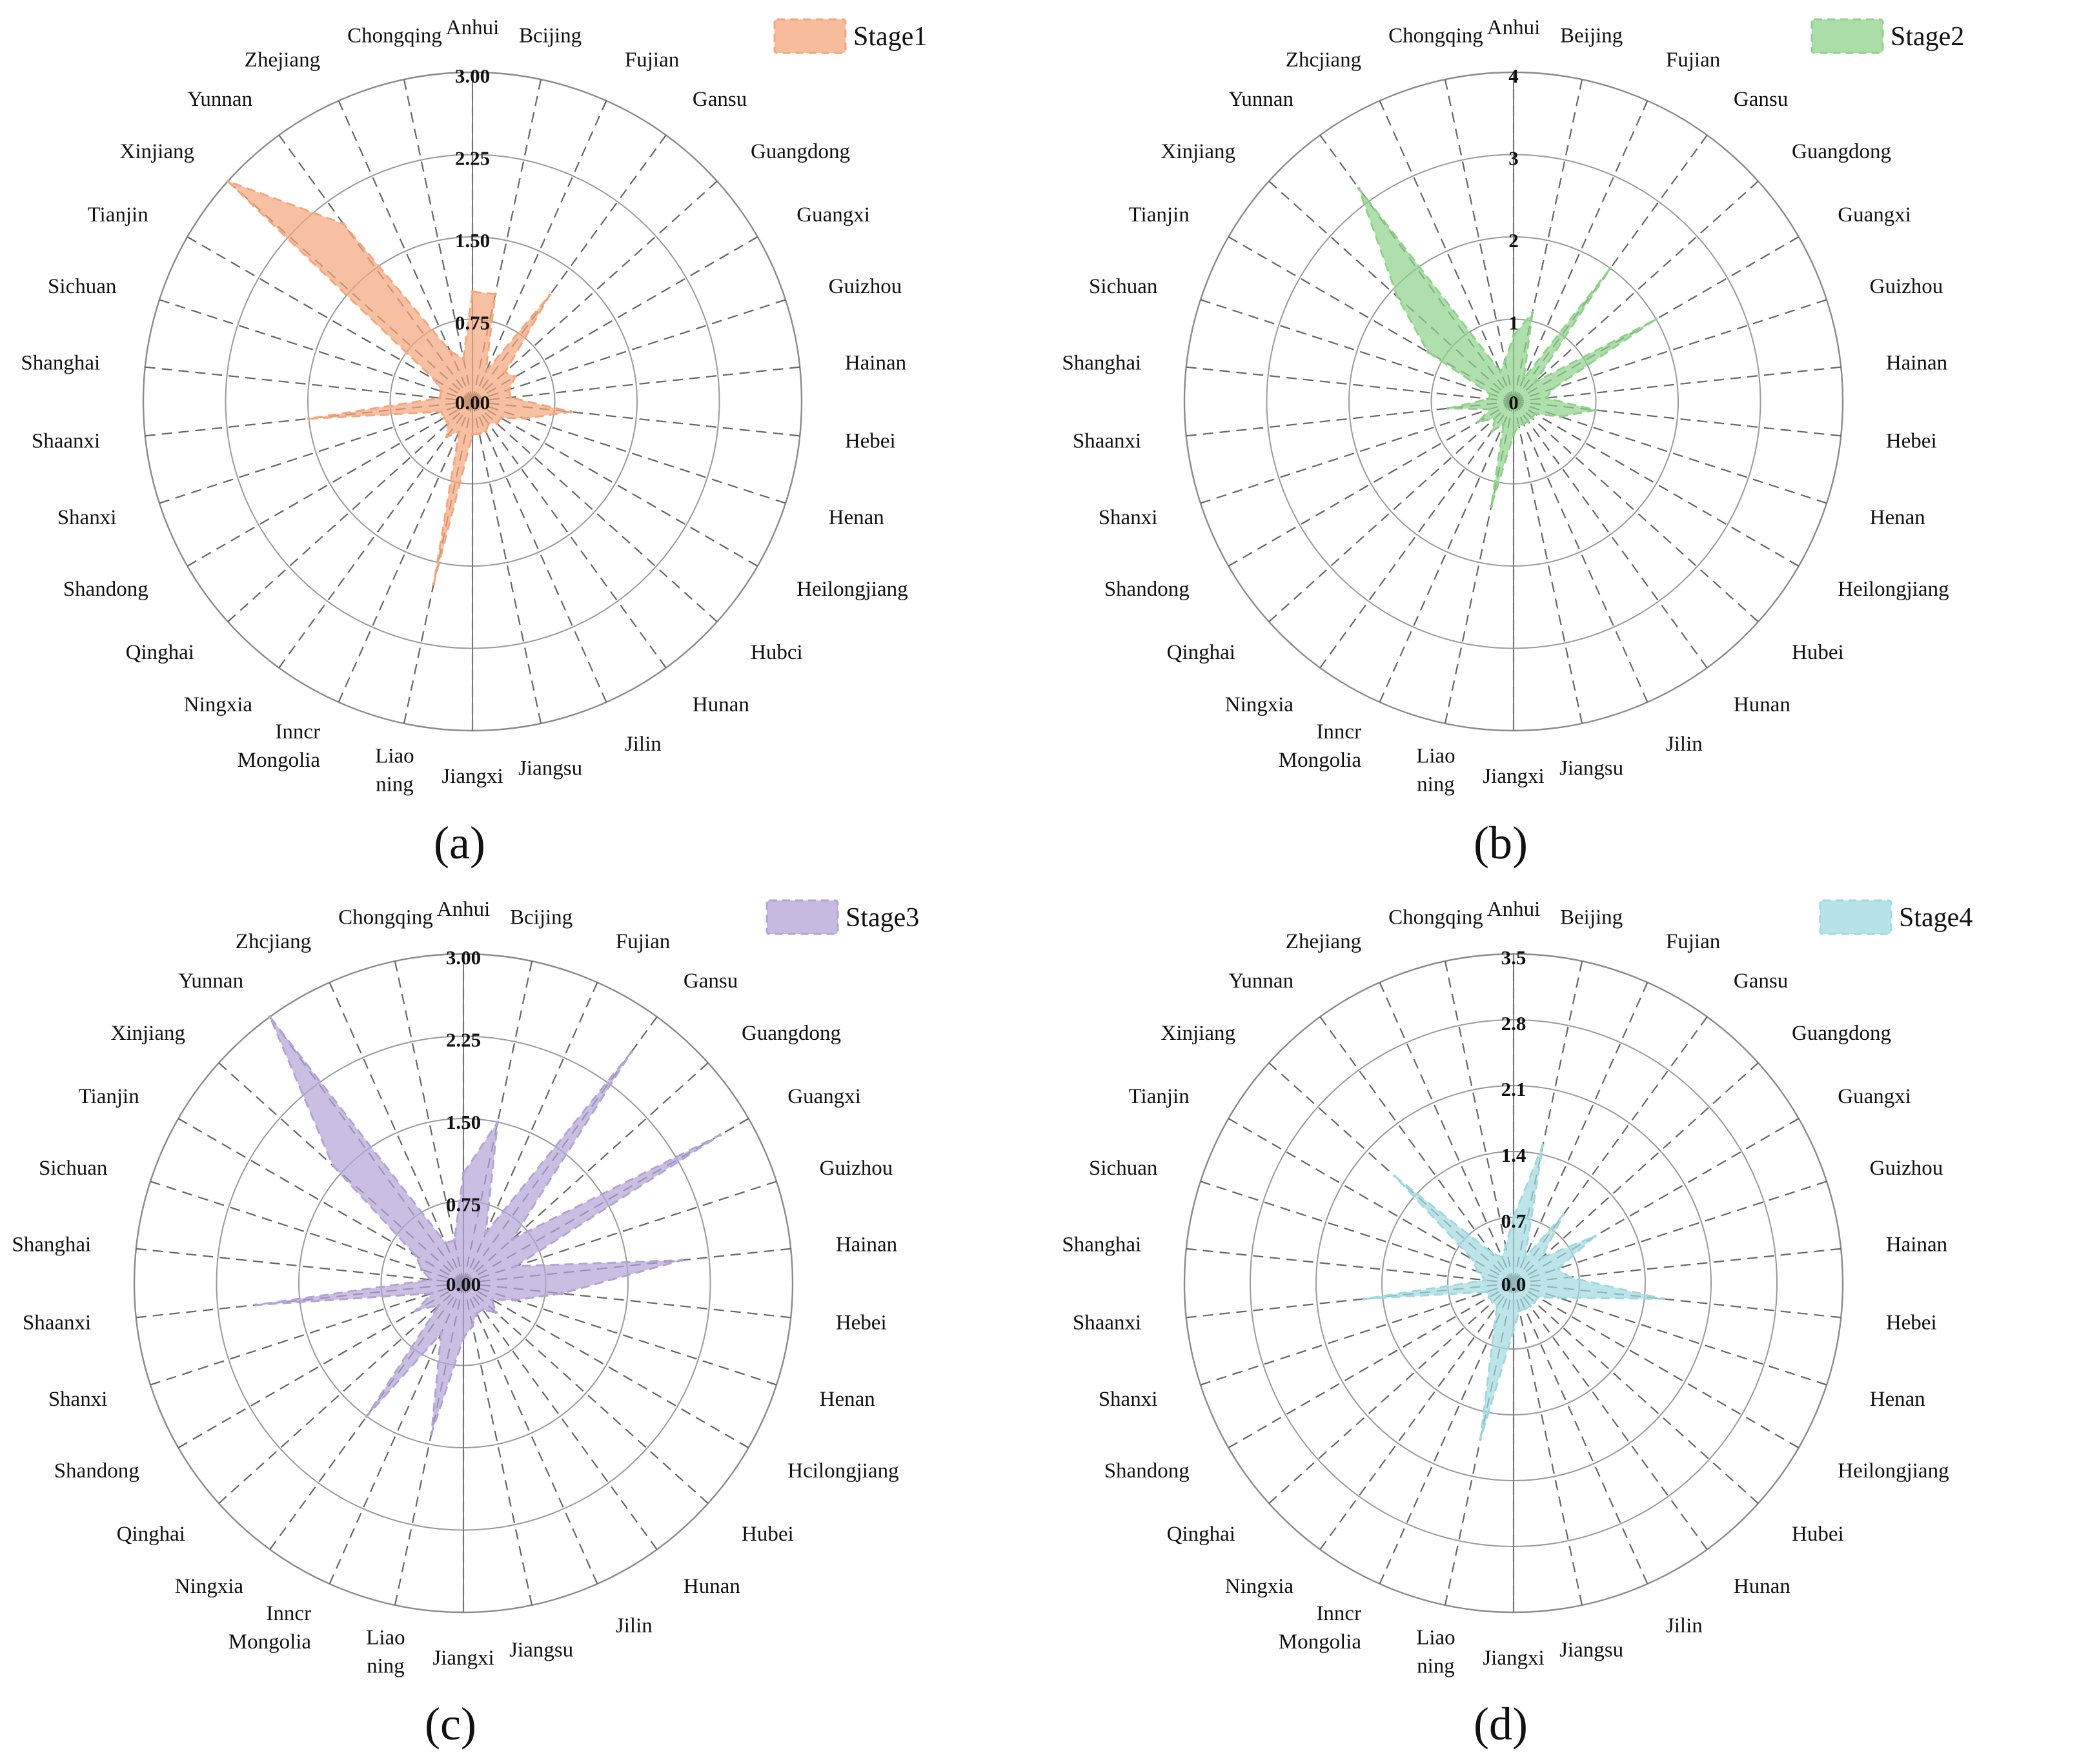 The width and height of the screenshot is (2079, 1764). I want to click on tick-label: 0.0, so click(1514, 1284).